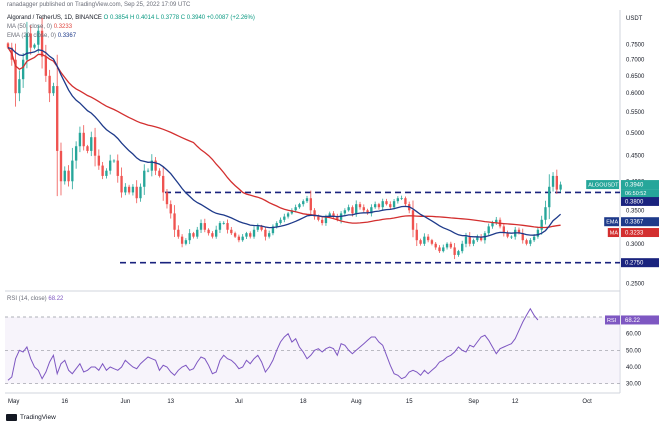  I want to click on rsi-line, so click(273, 344).